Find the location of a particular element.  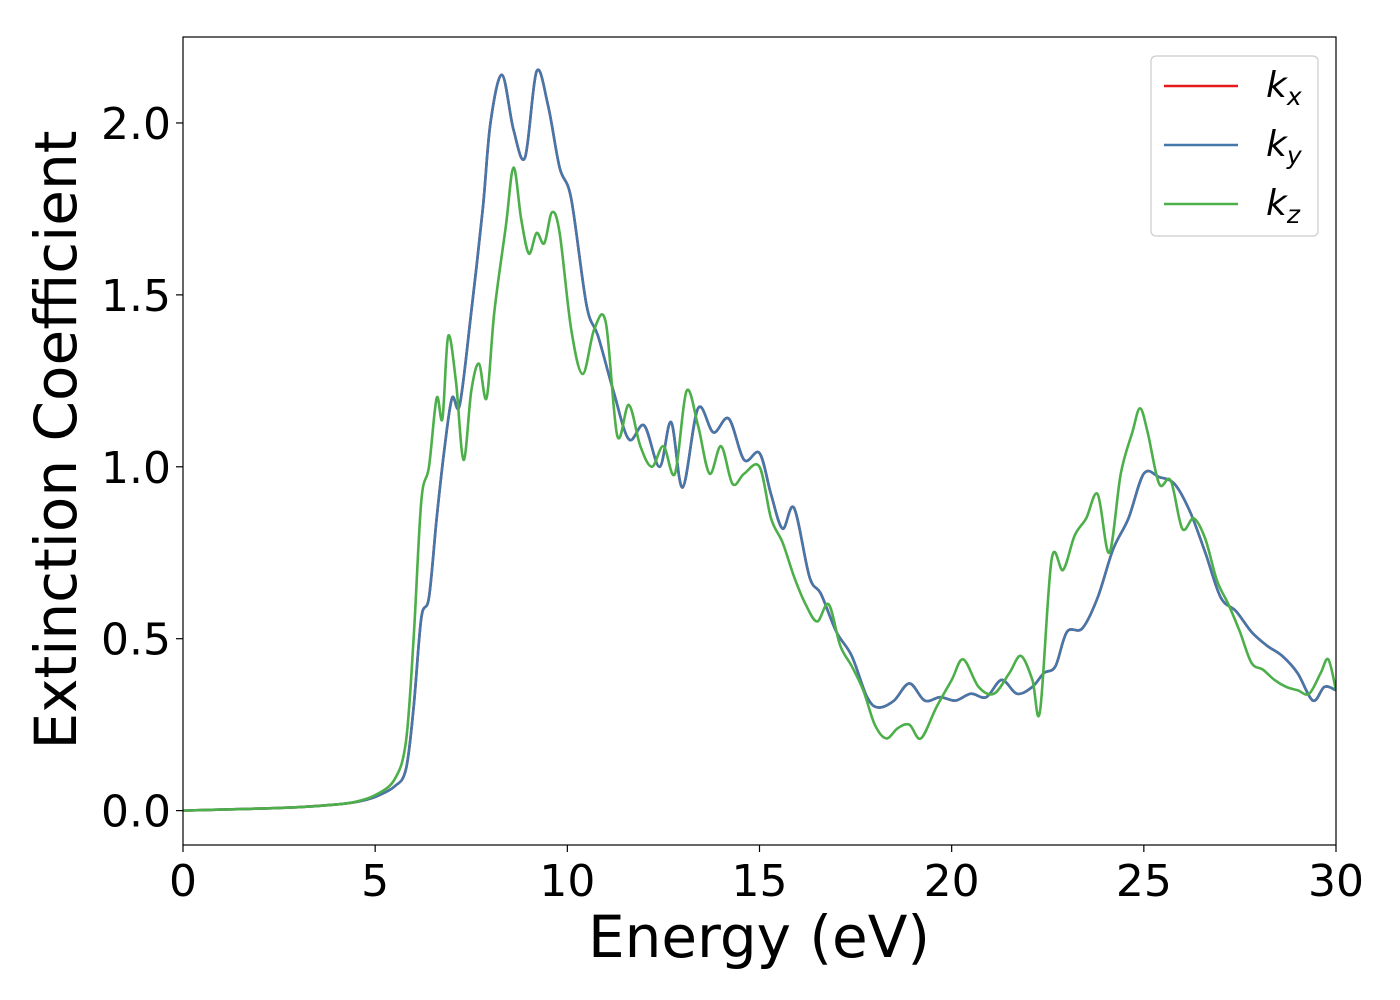

x-axis-label: Energy (eV) is located at coordinates (759, 937).